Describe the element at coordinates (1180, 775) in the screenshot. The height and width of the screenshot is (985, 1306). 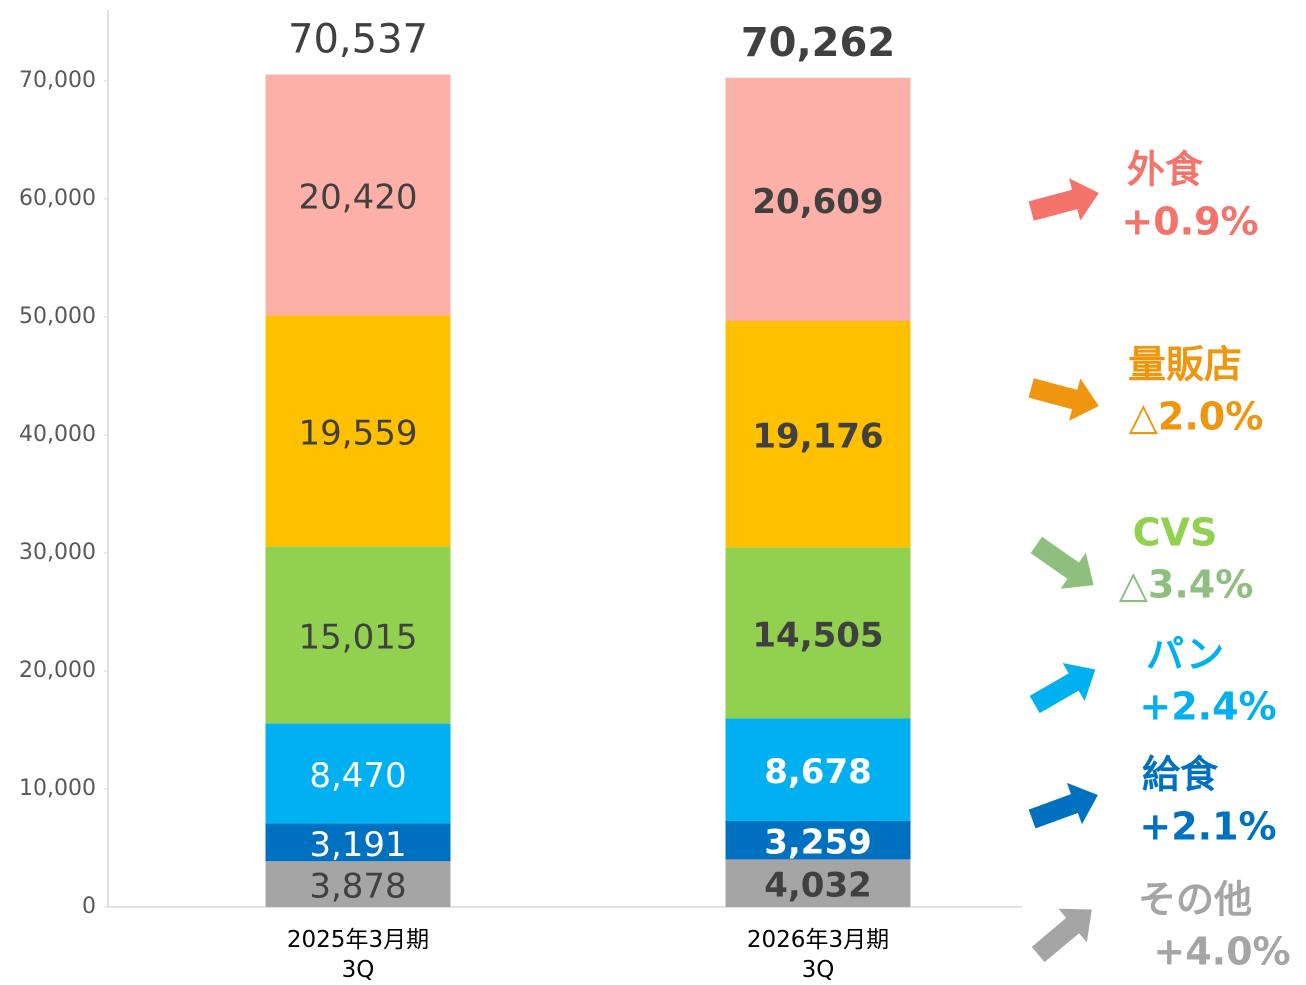
I see `segment-name: 給食` at that location.